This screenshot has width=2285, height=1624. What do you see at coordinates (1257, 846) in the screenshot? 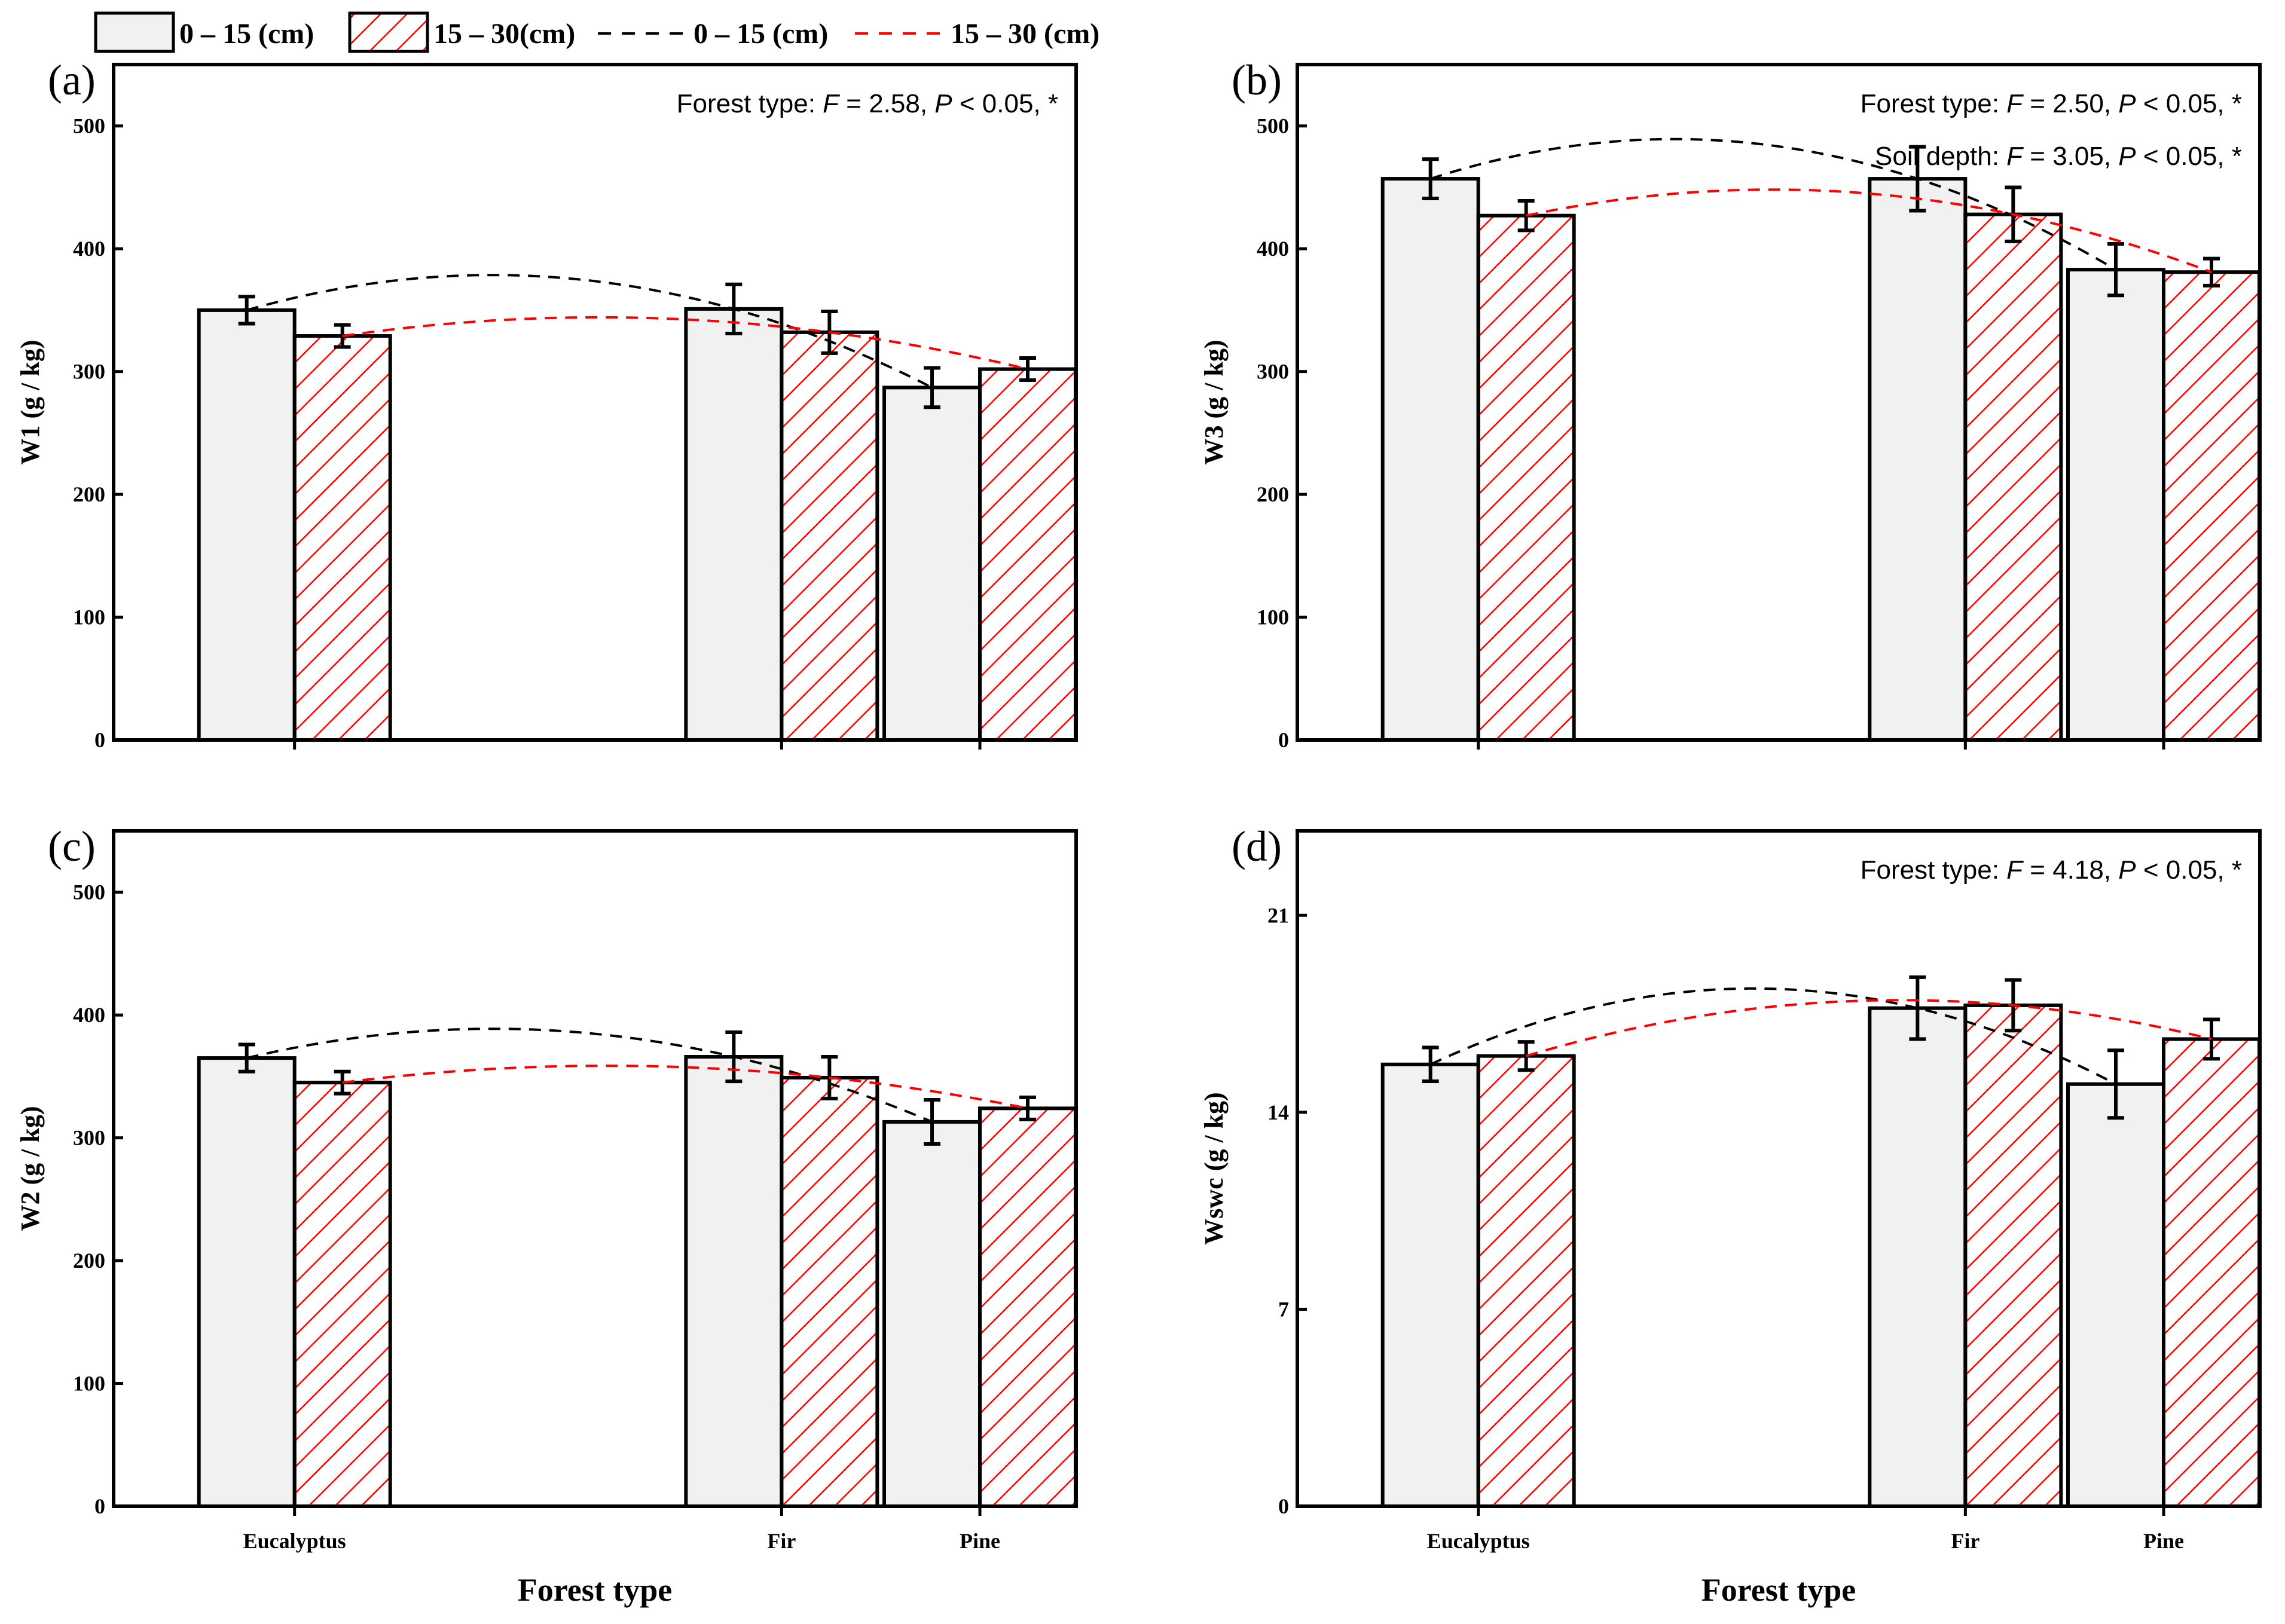
I see `panel-label: (d)` at bounding box center [1257, 846].